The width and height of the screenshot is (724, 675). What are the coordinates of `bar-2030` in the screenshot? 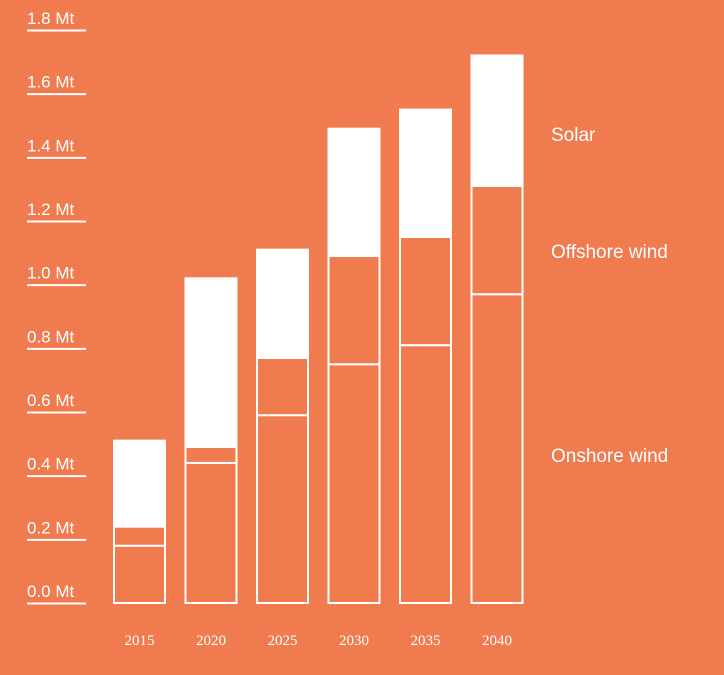 It's located at (354, 365).